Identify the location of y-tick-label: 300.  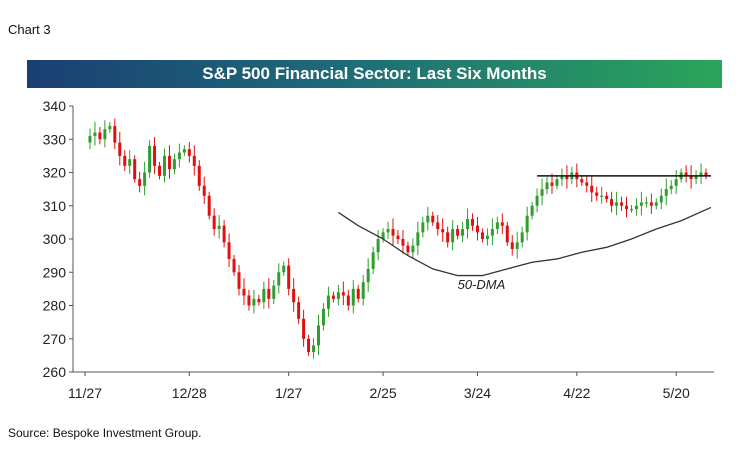
(55, 239).